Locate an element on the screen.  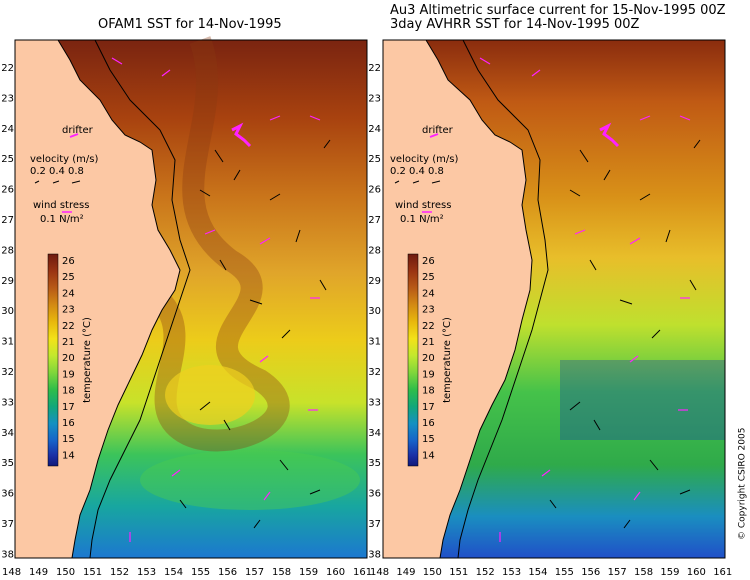
left-legend-drifter-icon is located at coordinates (74, 135).